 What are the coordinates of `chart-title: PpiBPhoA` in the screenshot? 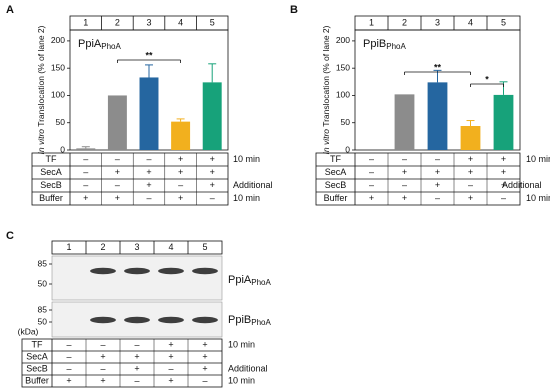 It's located at (384, 44).